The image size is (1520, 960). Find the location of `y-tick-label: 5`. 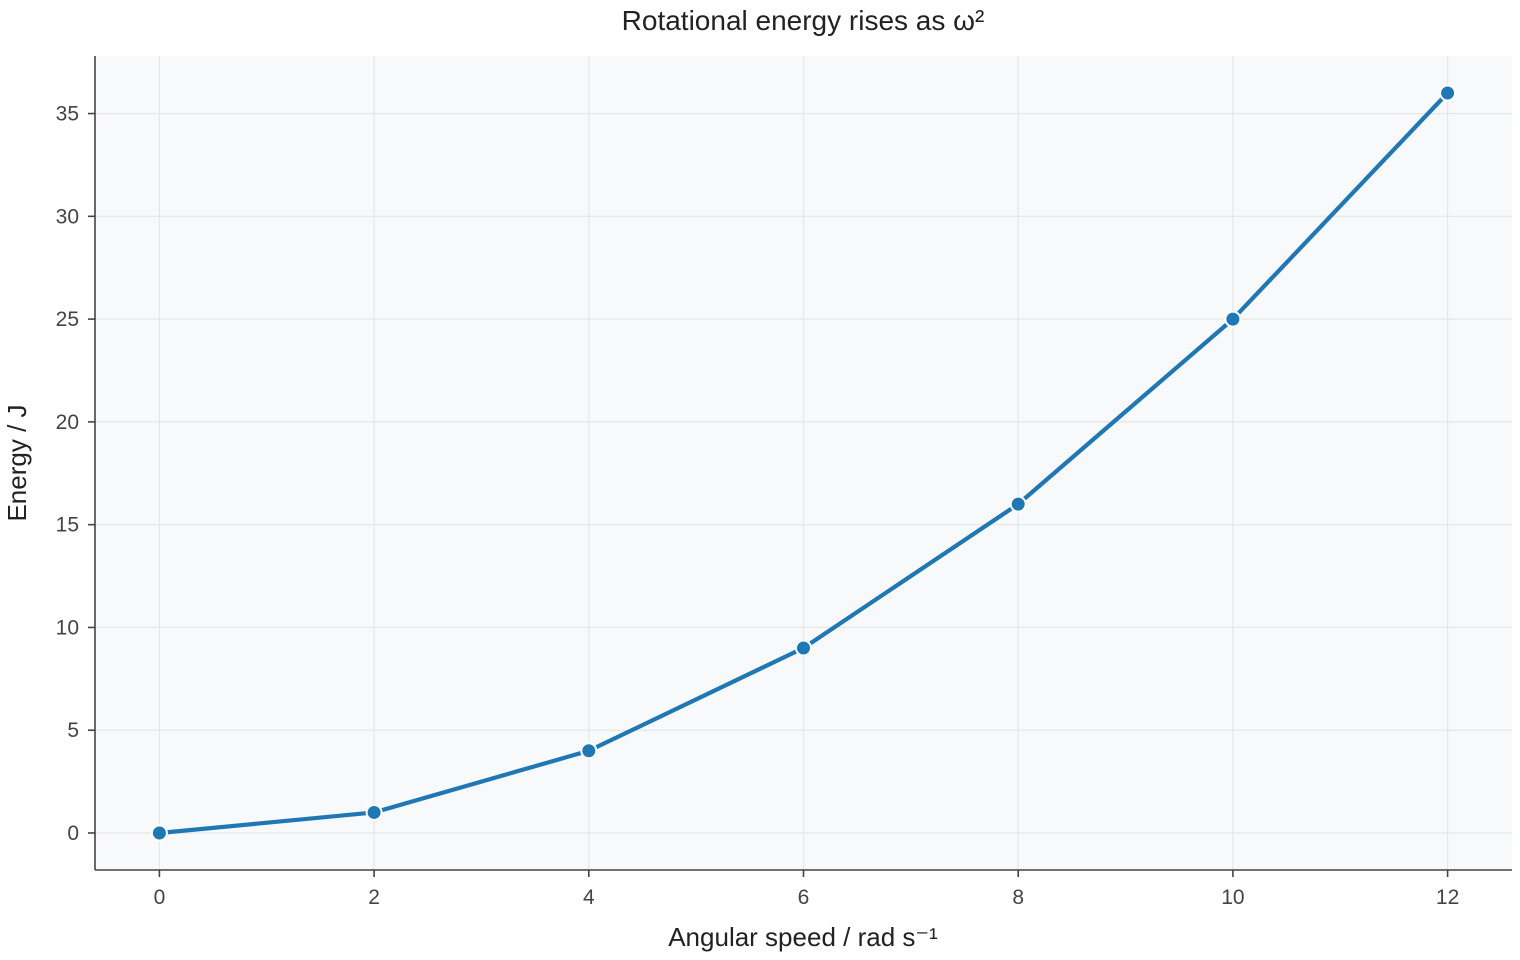

y-tick-label: 5 is located at coordinates (73, 730).